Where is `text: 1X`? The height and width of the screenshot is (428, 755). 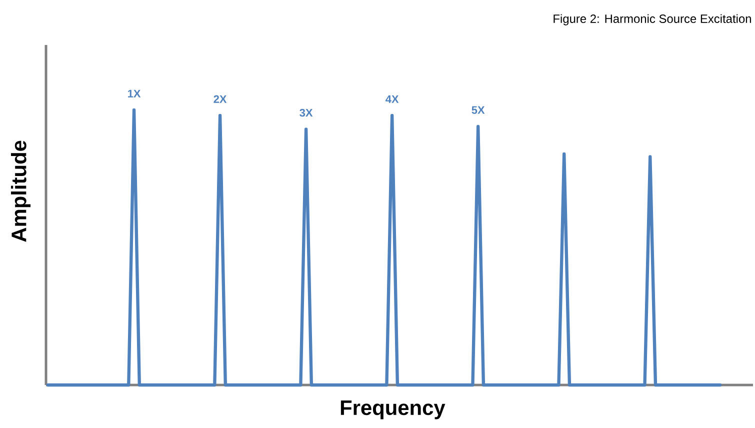 text: 1X is located at coordinates (134, 94).